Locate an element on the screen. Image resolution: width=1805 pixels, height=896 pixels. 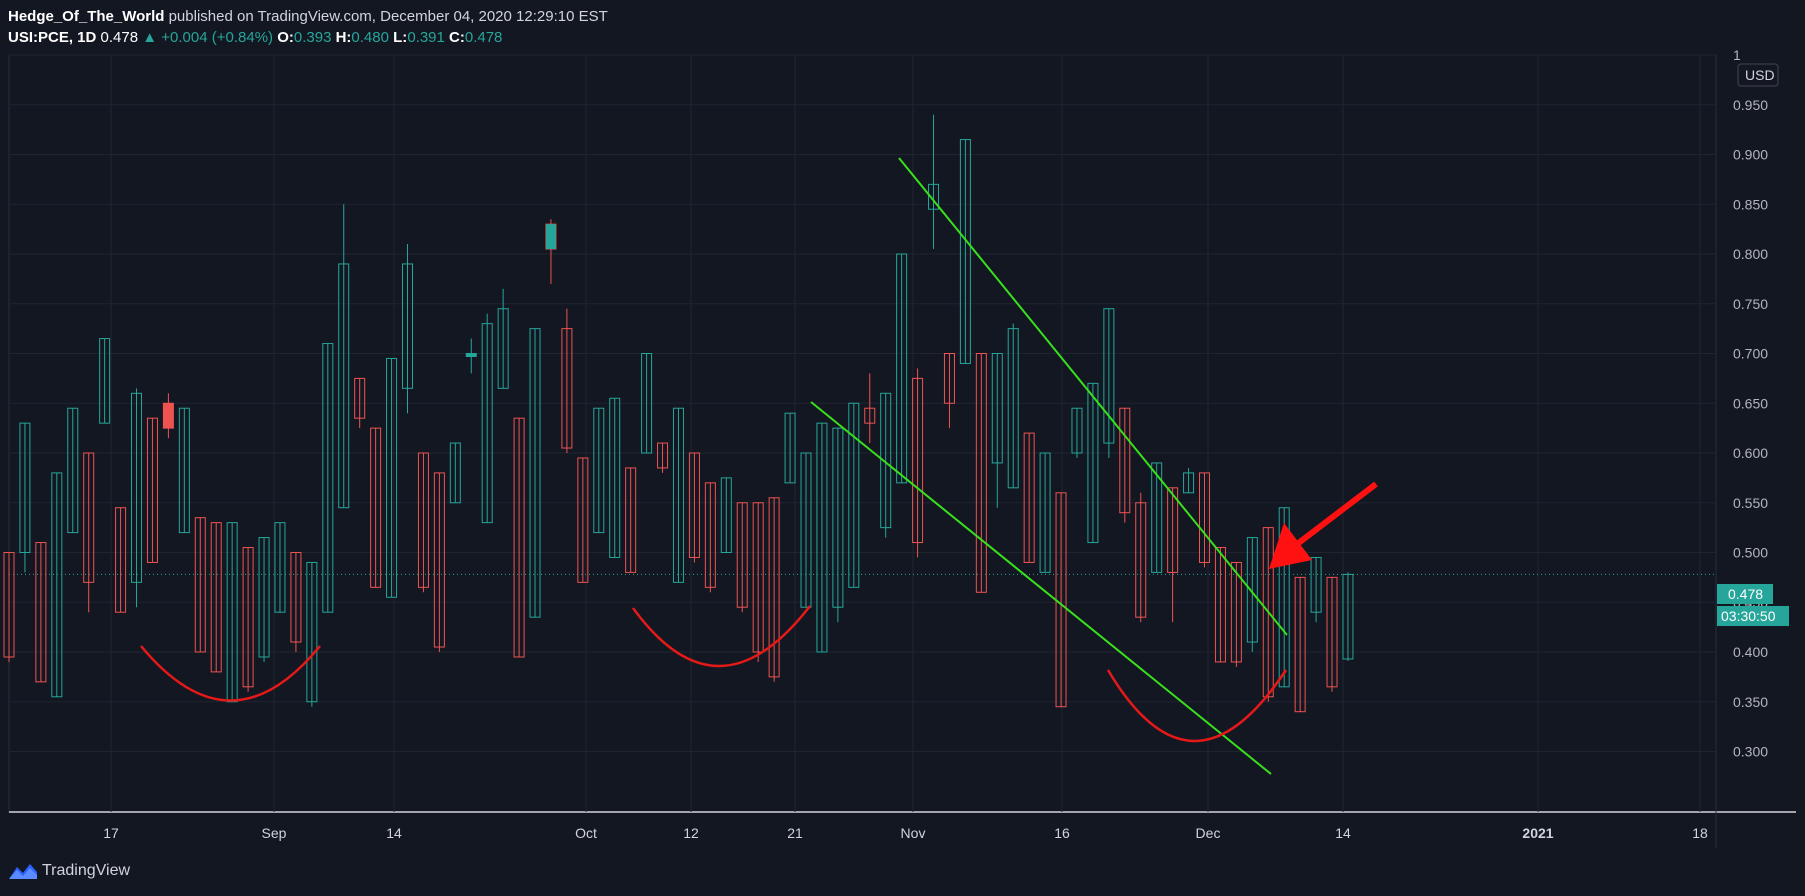
countdown-badge-label: 03:30:50 is located at coordinates (1748, 616).